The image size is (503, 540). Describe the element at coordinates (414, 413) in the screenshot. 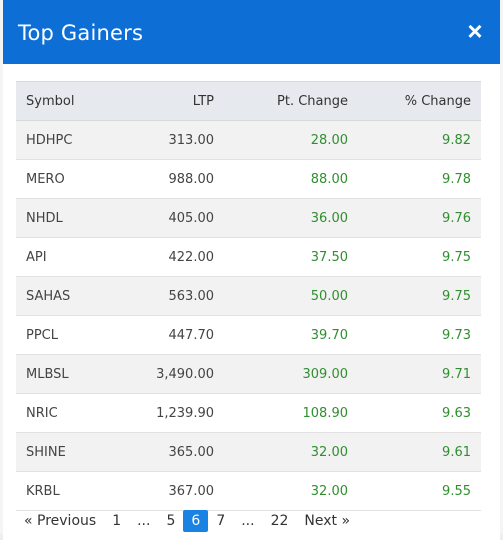

I see `cell-pct-change: 9.63` at that location.